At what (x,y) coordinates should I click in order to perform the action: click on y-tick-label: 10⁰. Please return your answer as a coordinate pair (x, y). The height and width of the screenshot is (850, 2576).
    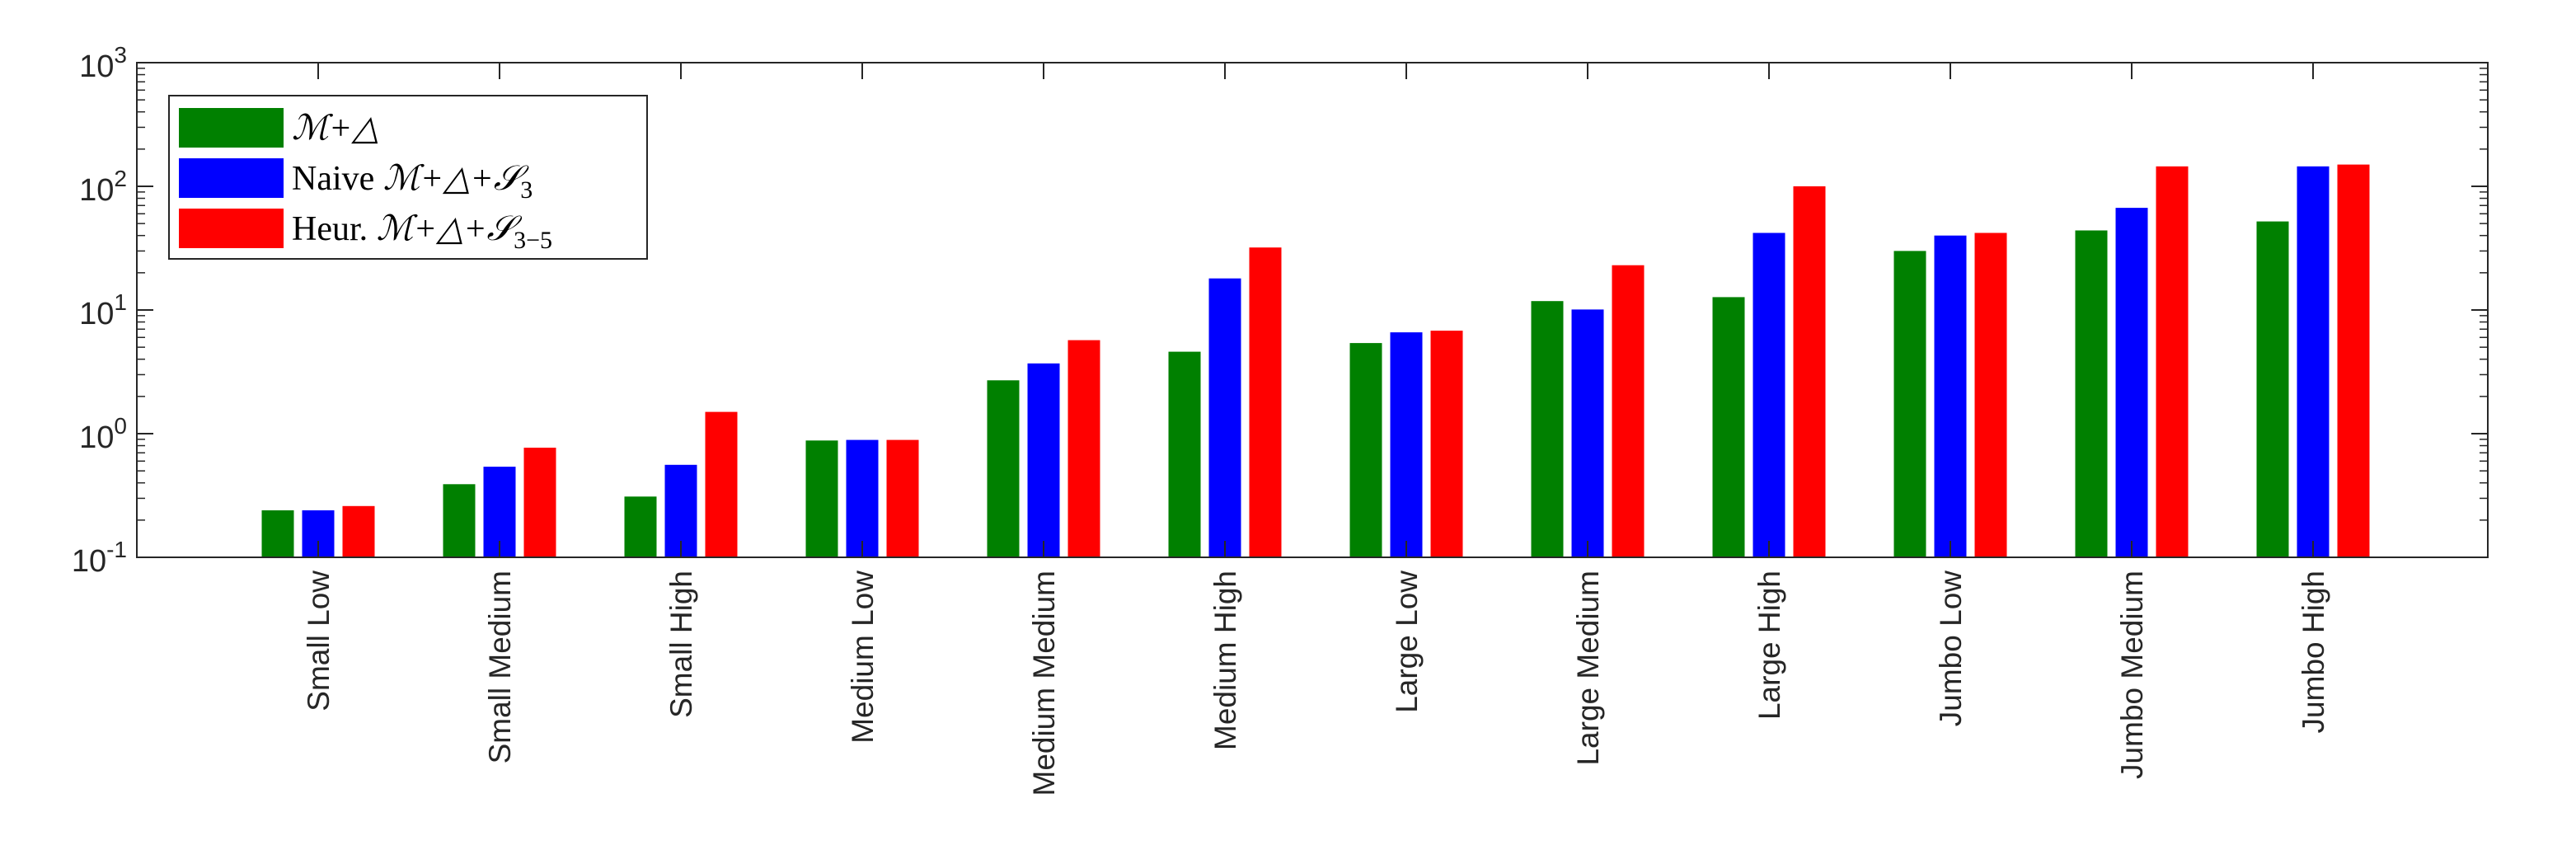
    Looking at the image, I should click on (103, 434).